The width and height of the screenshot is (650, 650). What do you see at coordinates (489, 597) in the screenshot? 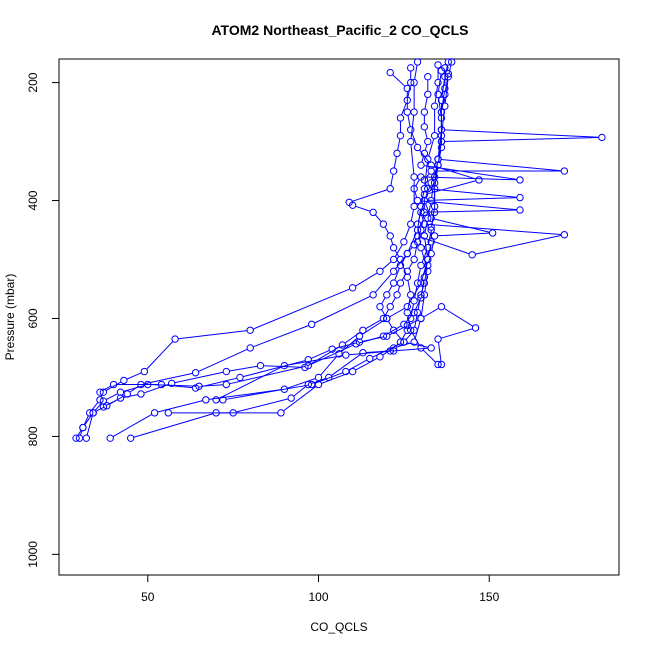
I see `x-tick-label: 150` at bounding box center [489, 597].